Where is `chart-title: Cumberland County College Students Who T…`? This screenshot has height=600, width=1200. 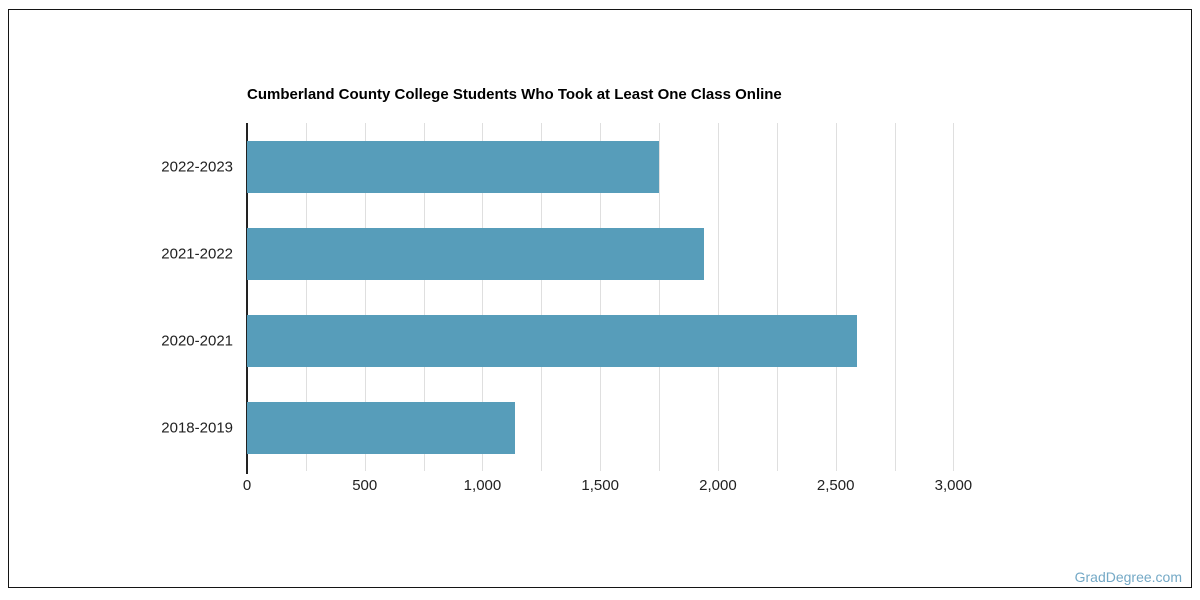 chart-title: Cumberland County College Students Who T… is located at coordinates (514, 94).